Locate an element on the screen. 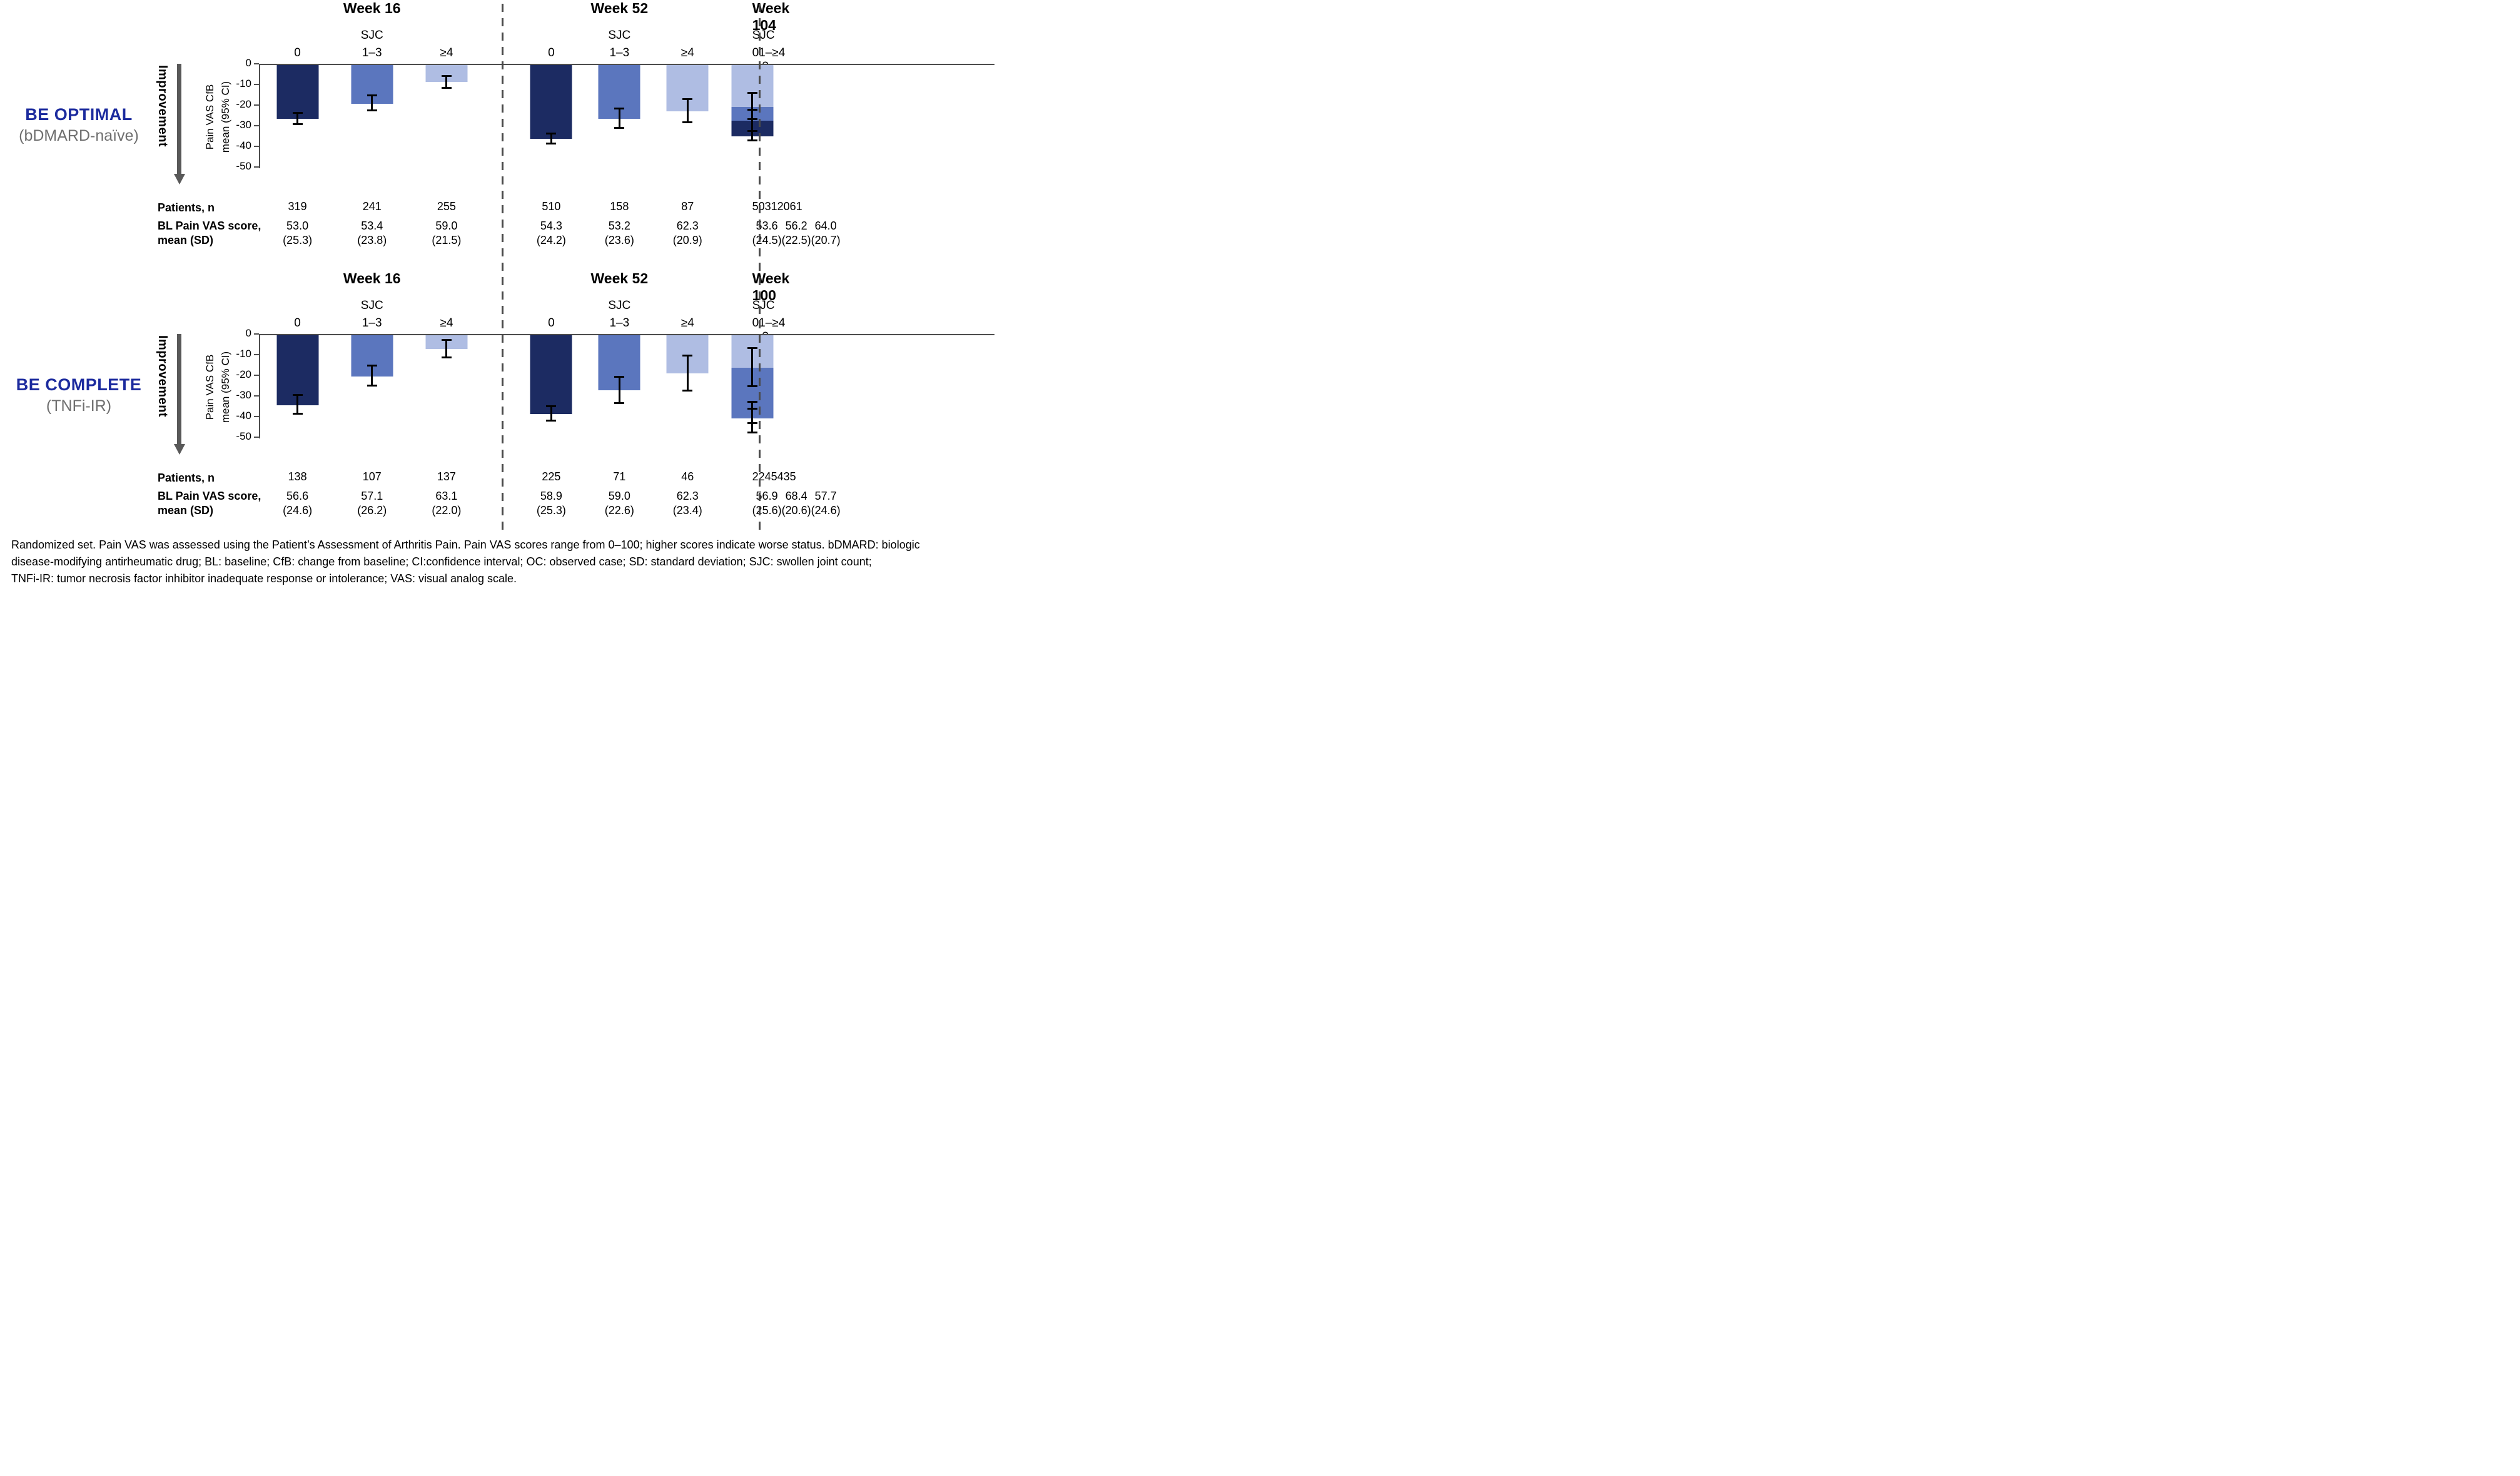 The image size is (2520, 1476). y-tick-label: -20 is located at coordinates (244, 104).